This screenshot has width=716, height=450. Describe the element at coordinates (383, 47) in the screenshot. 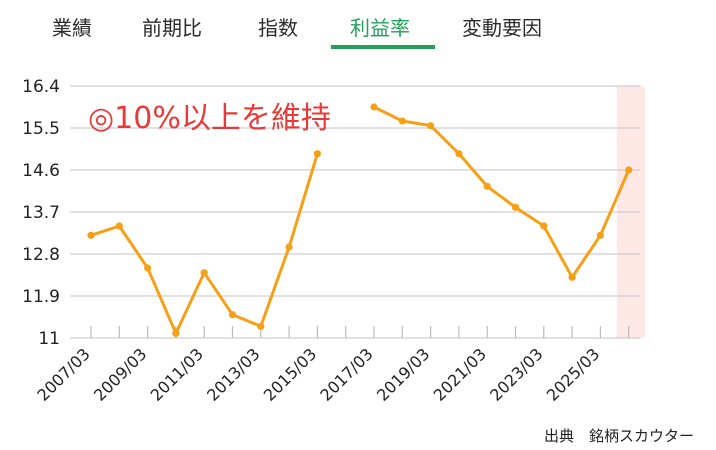

I see `active-tab-indicator` at that location.